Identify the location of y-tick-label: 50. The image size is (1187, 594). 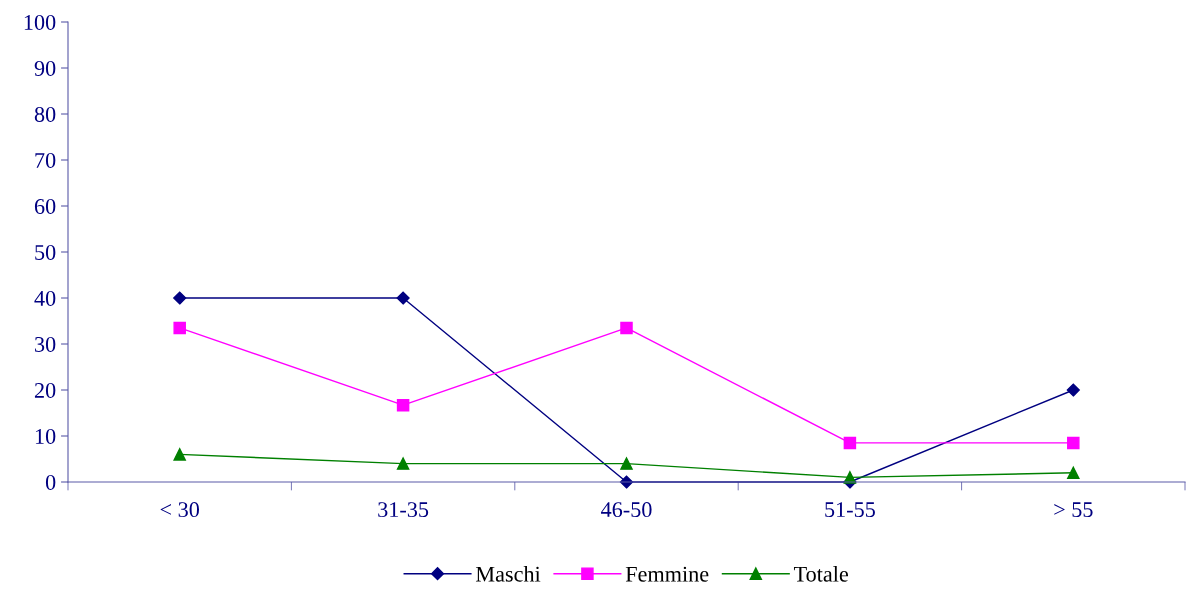
(45, 252).